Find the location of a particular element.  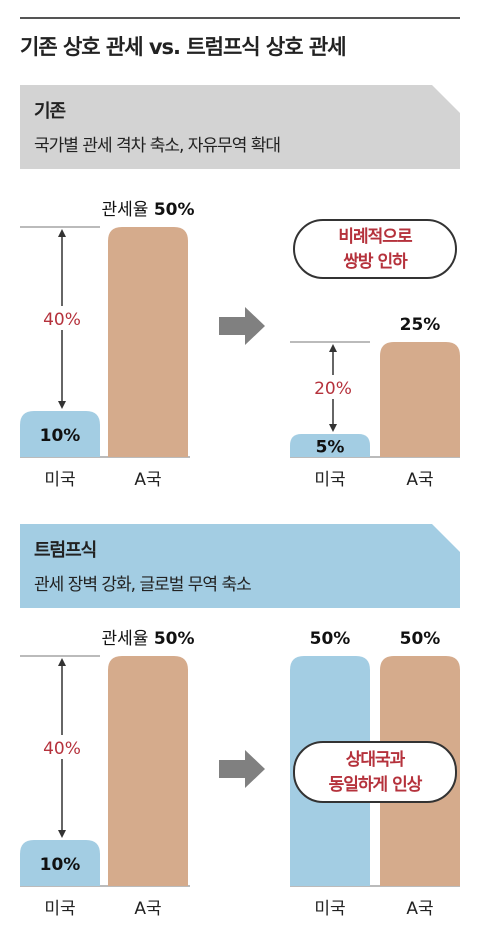

existing-before-data-label: 10% is located at coordinates (60, 436).